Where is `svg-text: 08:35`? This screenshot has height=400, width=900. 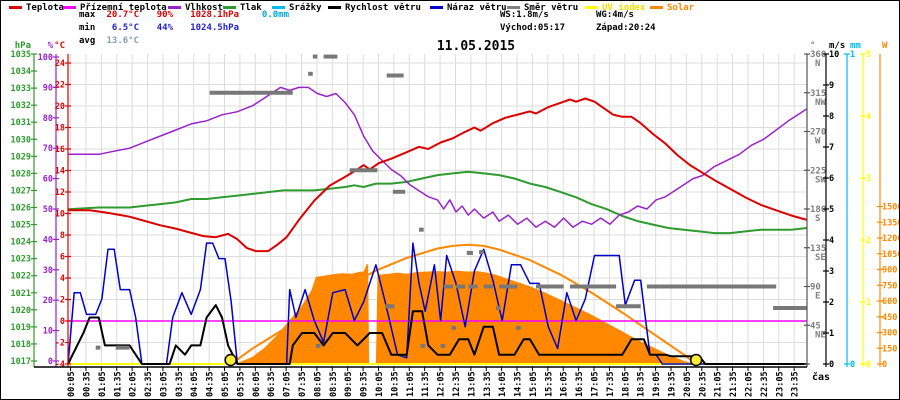 svg-text: 08:35 is located at coordinates (334, 384).